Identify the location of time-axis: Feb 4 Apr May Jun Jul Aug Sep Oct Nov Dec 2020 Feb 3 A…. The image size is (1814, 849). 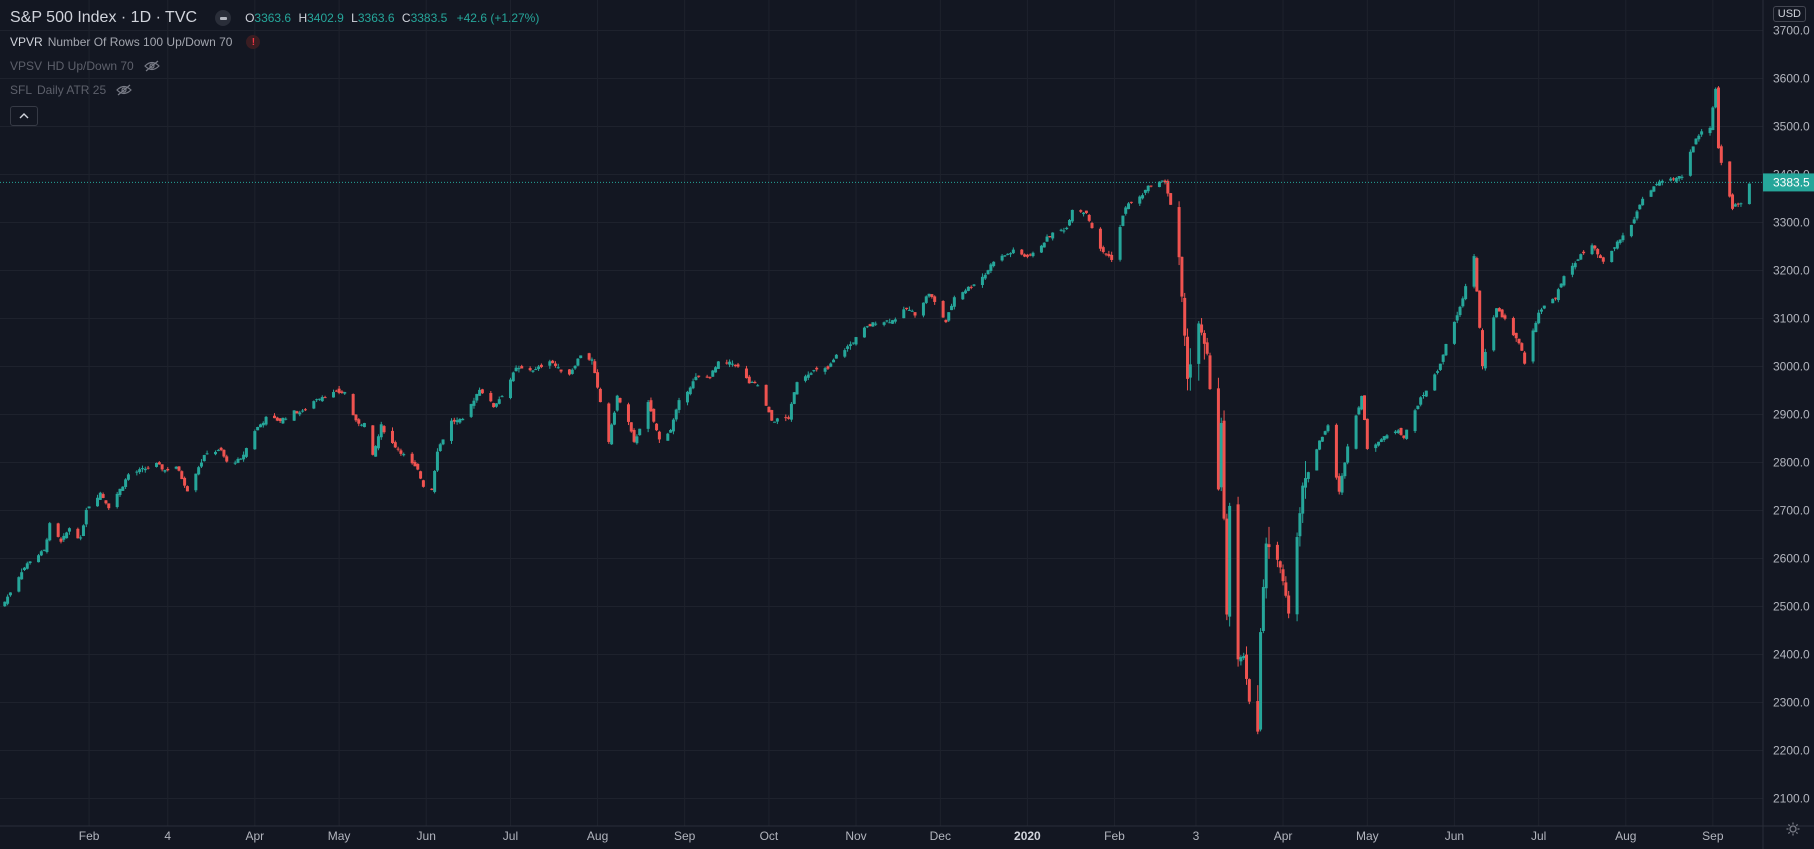
(907, 834).